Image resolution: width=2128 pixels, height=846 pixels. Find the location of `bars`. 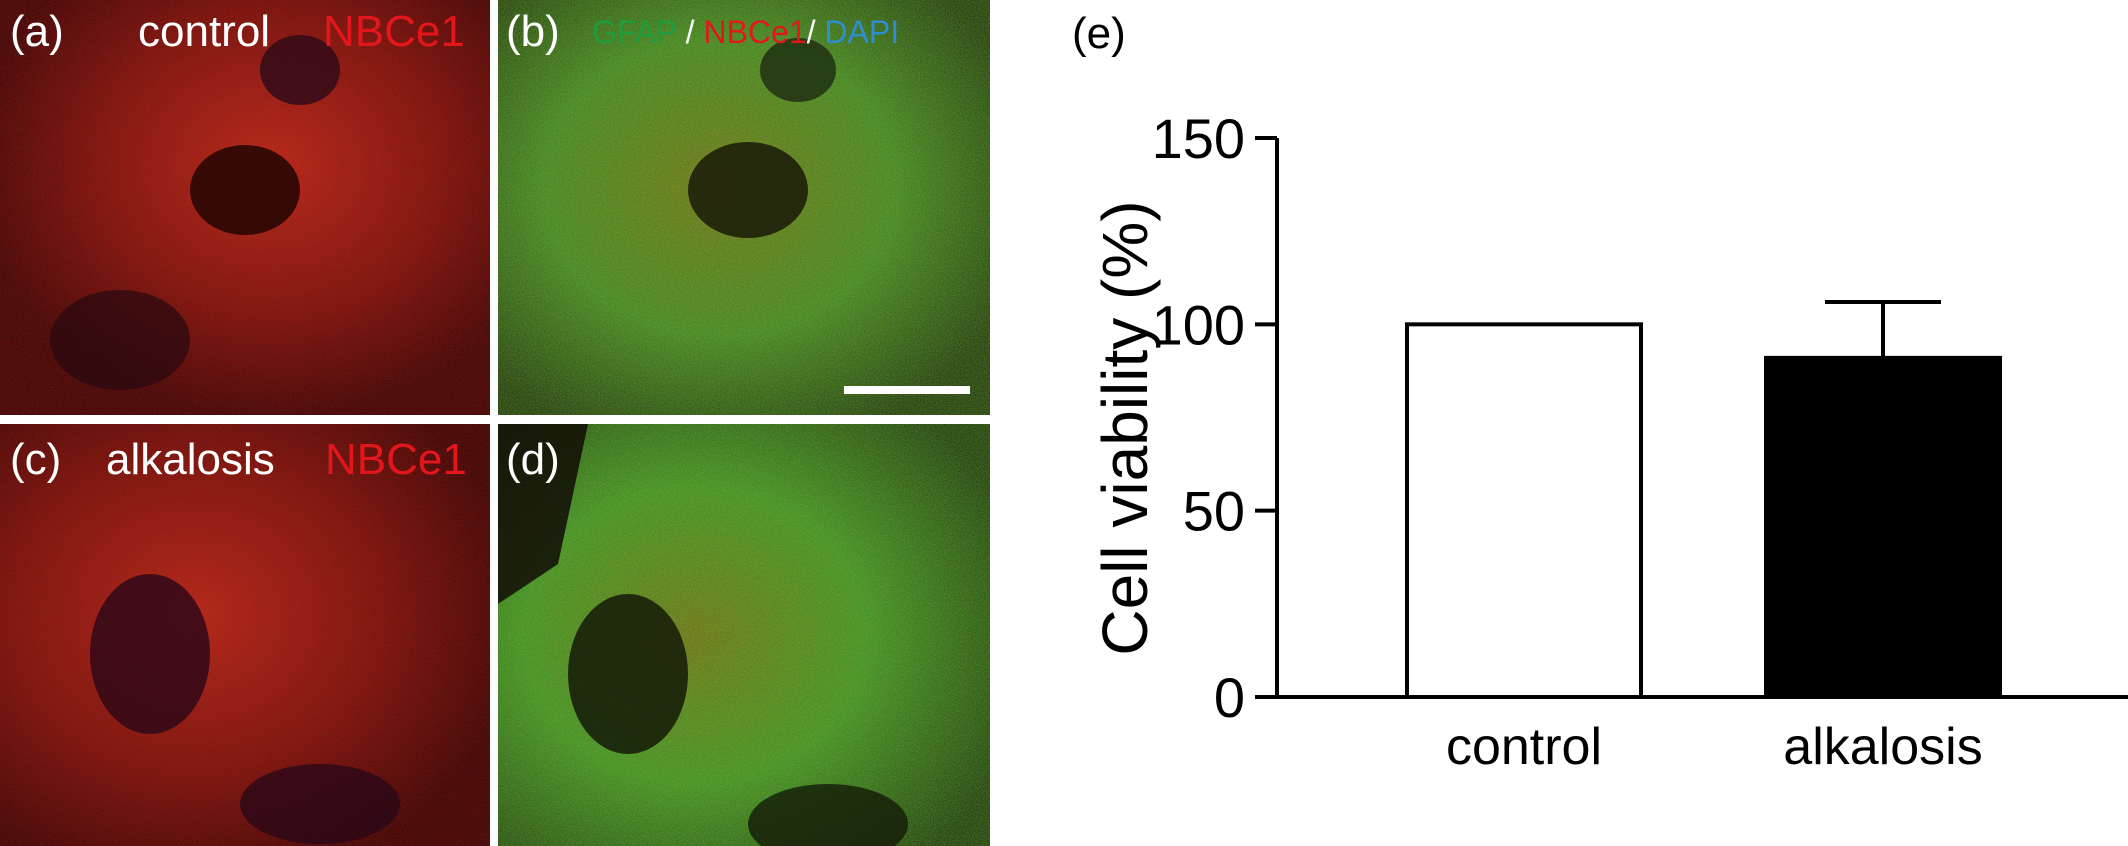

bars is located at coordinates (1703, 499).